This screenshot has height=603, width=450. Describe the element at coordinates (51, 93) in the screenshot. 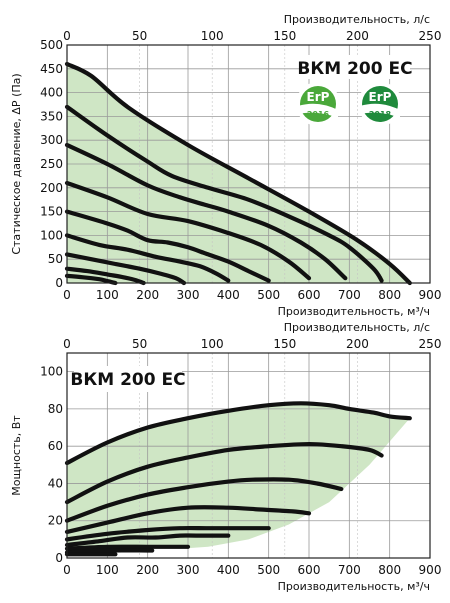

I see `y-tick-label: 400` at that location.